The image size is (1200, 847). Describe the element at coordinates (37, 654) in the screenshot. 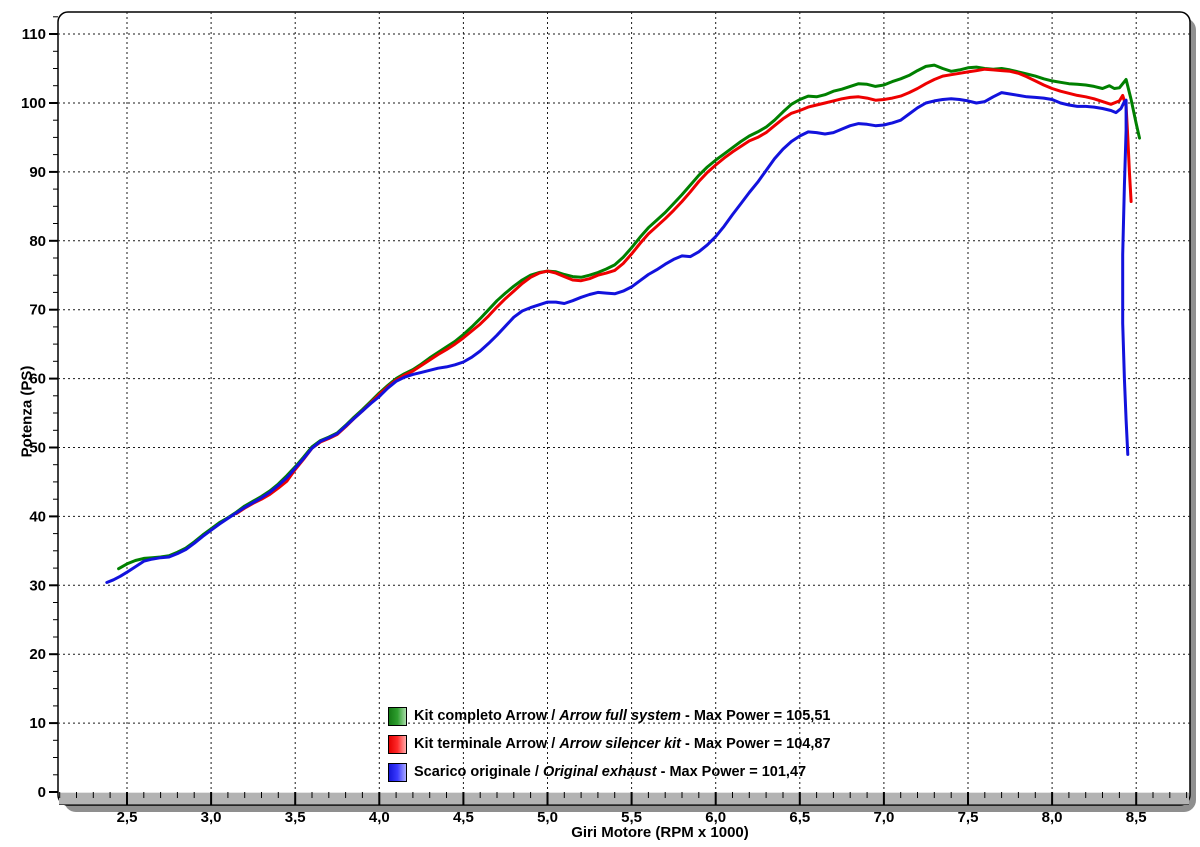

I see `svg-text: 20` at that location.